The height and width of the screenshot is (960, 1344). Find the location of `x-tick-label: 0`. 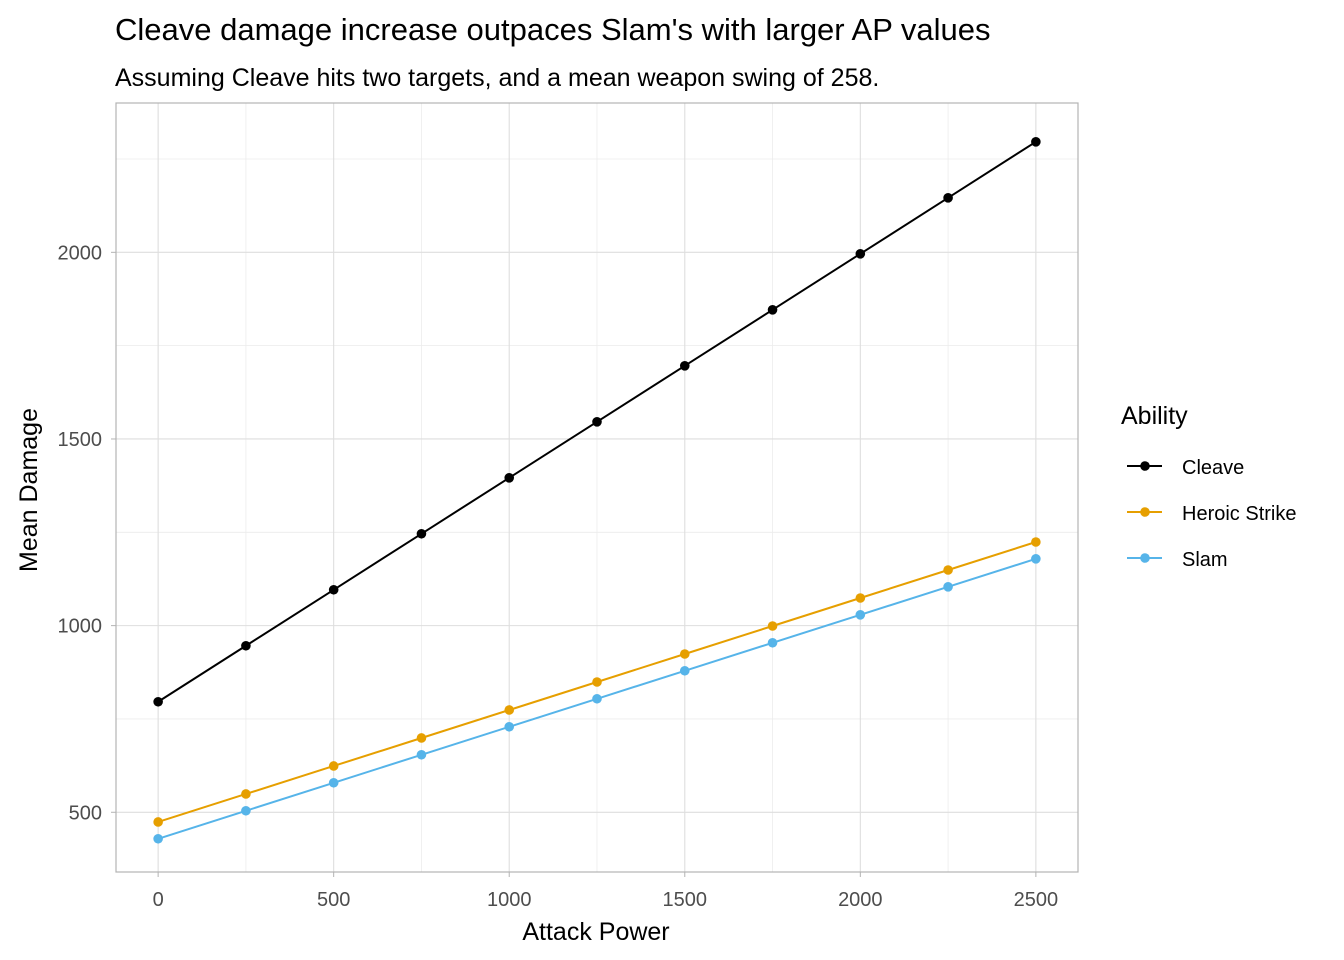

x-tick-label: 0 is located at coordinates (158, 900).